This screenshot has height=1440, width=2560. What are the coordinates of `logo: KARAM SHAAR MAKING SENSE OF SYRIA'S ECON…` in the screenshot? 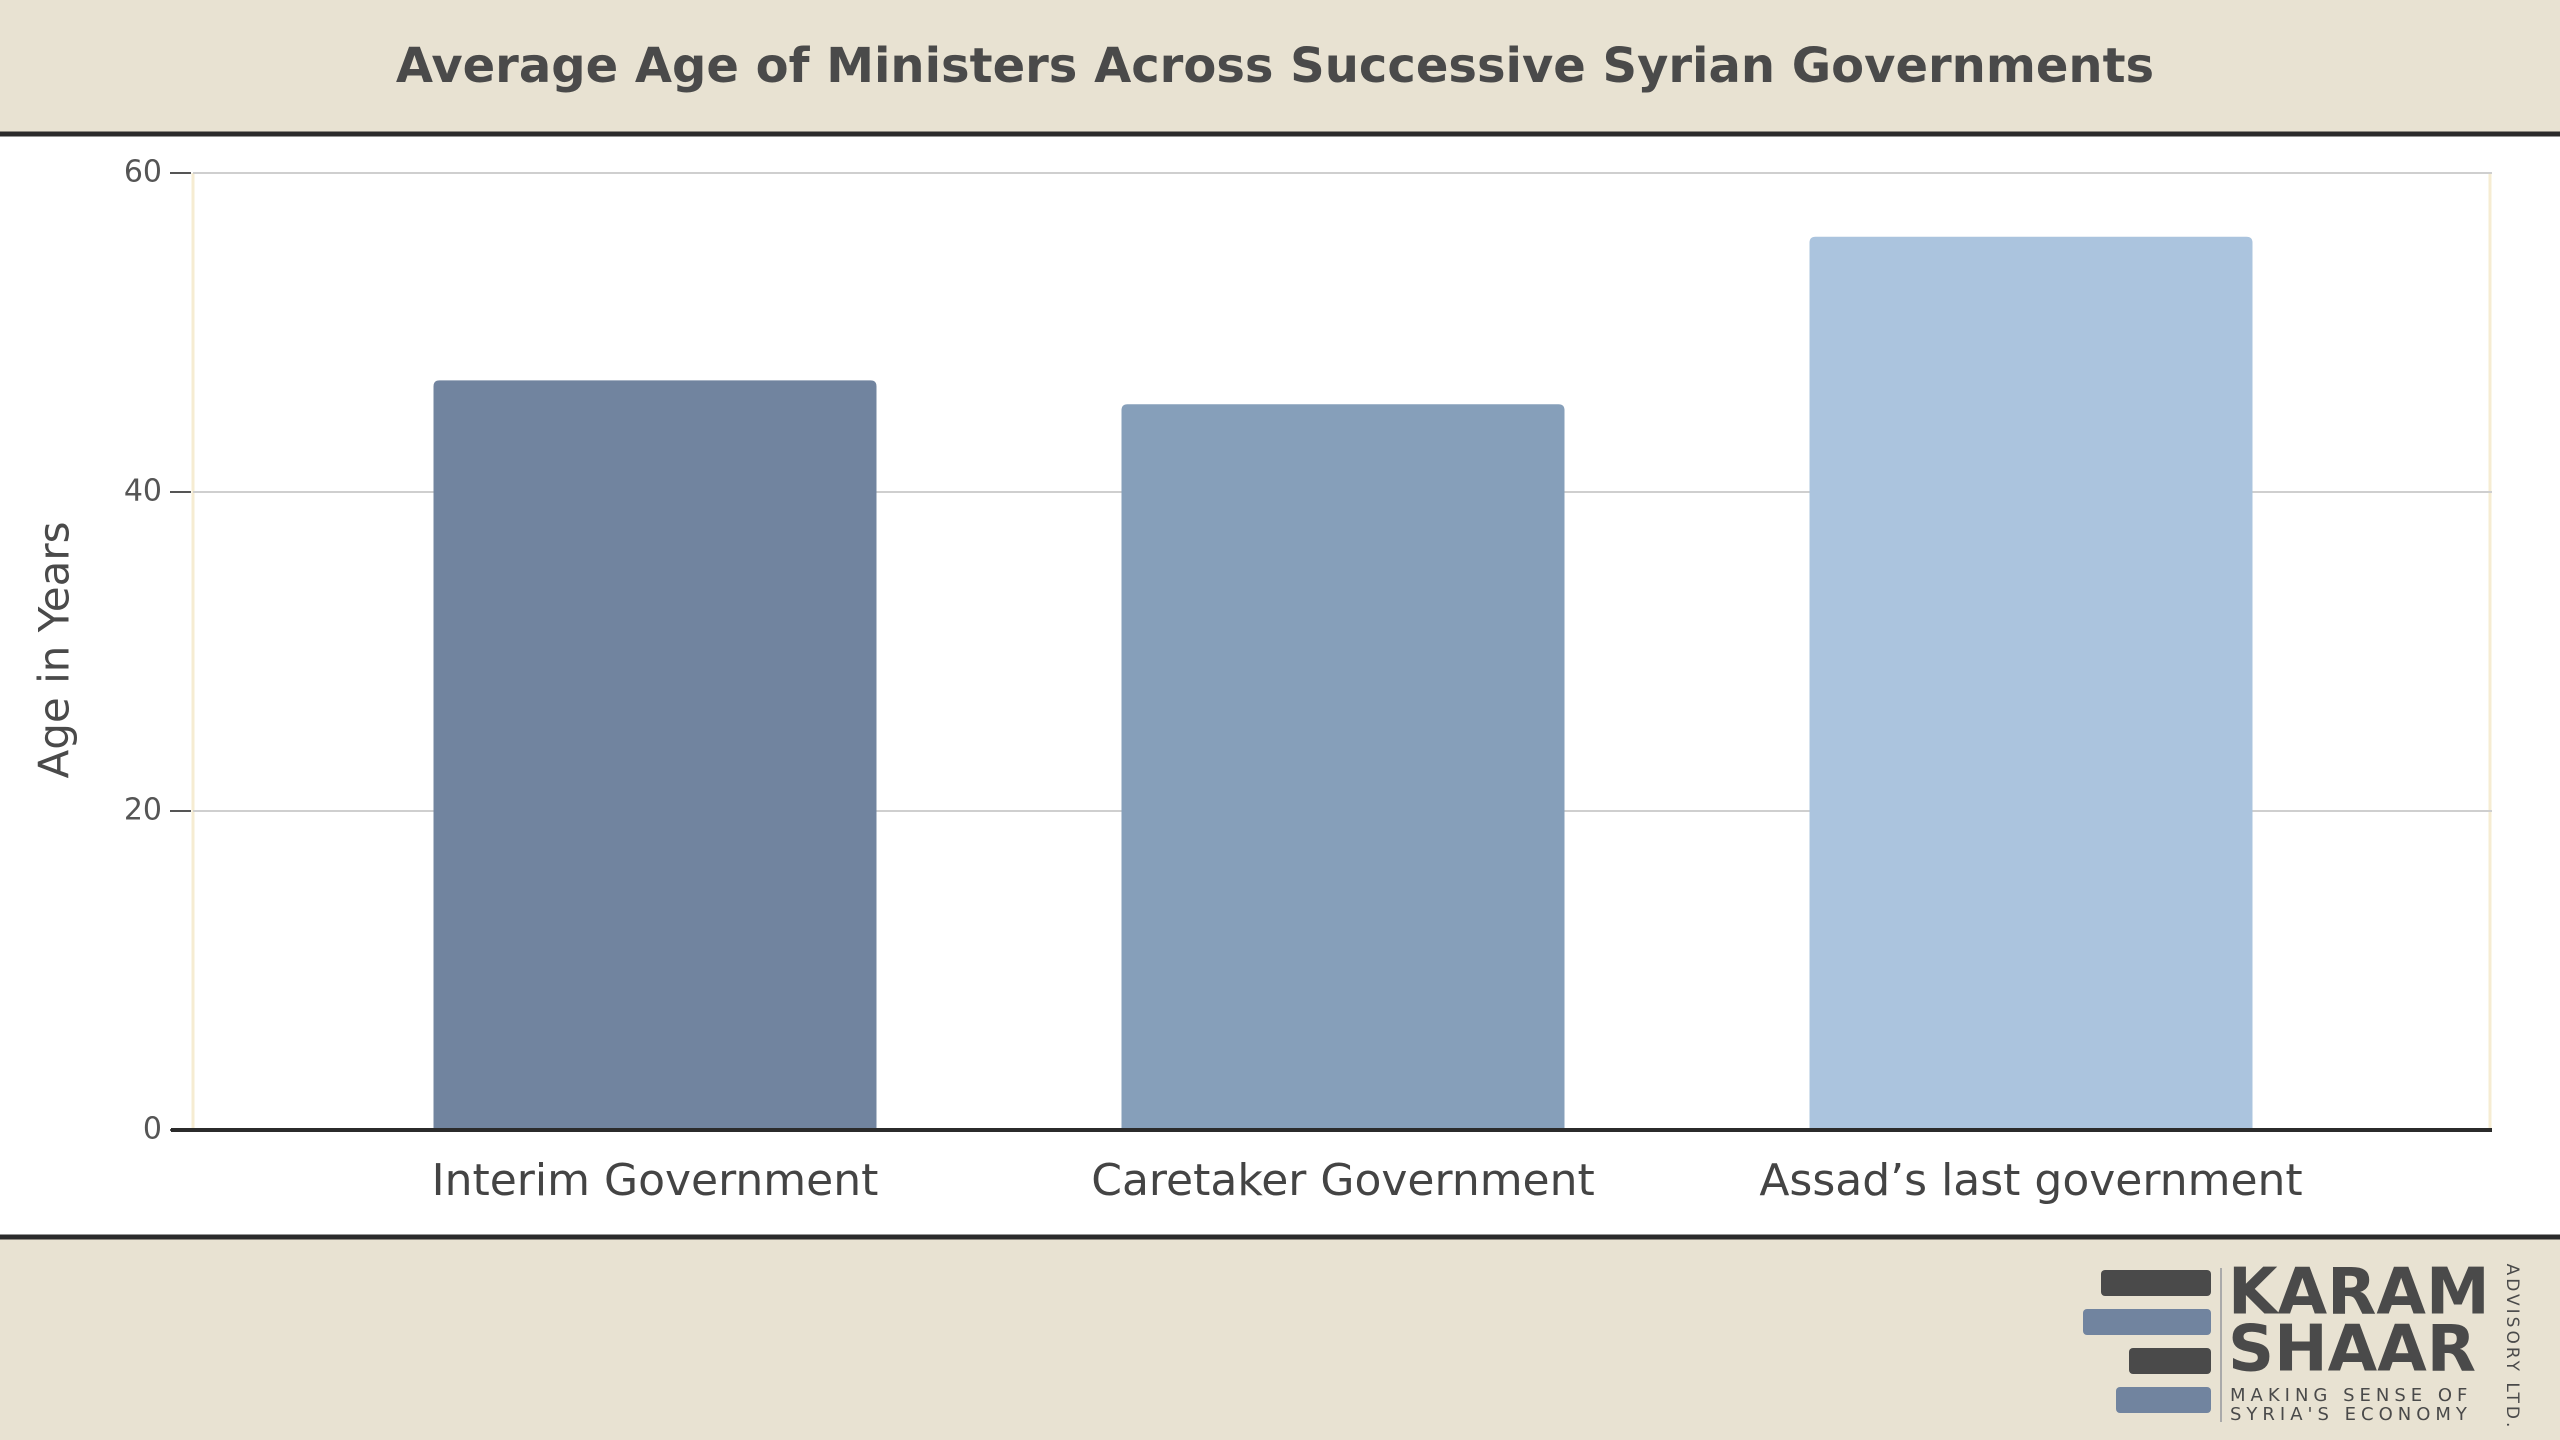 It's located at (2302, 1343).